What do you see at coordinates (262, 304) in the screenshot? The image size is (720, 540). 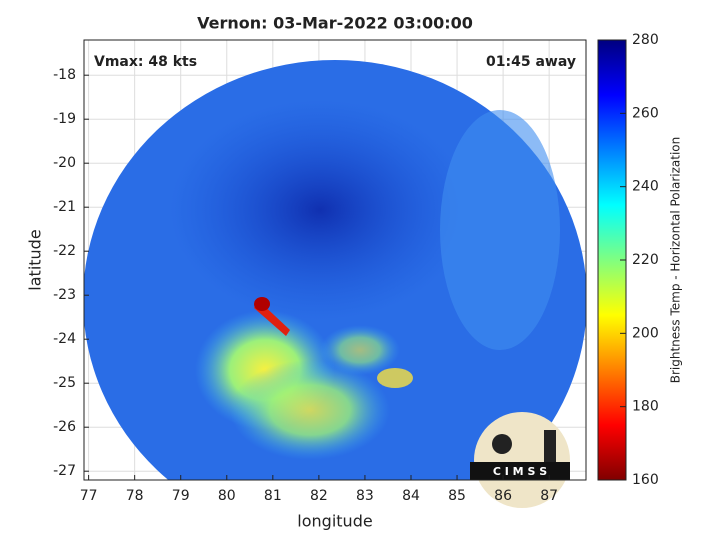 I see `hot-spot` at bounding box center [262, 304].